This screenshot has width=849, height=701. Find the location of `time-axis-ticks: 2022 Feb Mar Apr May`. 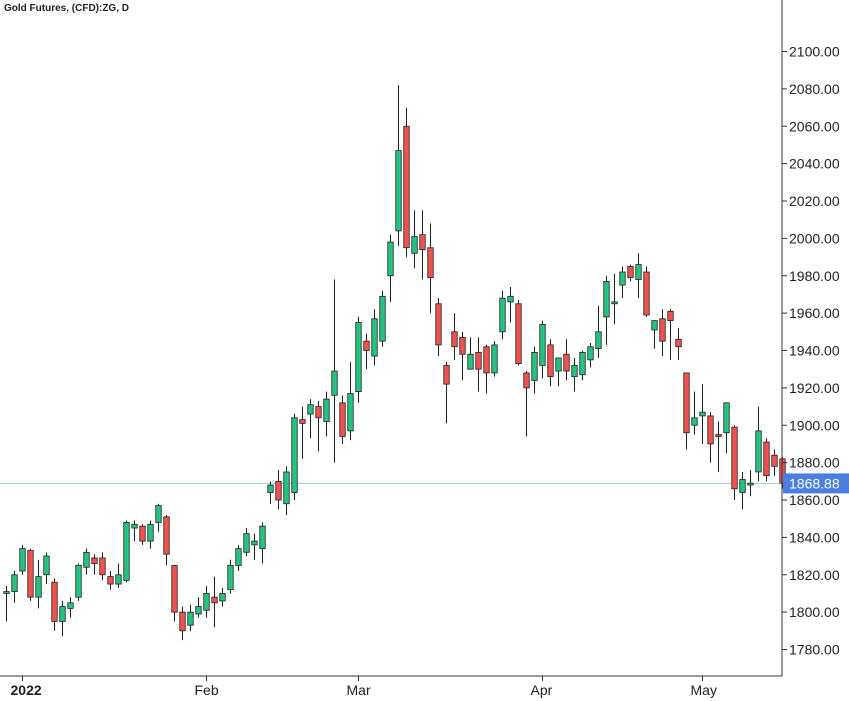

time-axis-ticks: 2022 Feb Mar Apr May is located at coordinates (364, 687).